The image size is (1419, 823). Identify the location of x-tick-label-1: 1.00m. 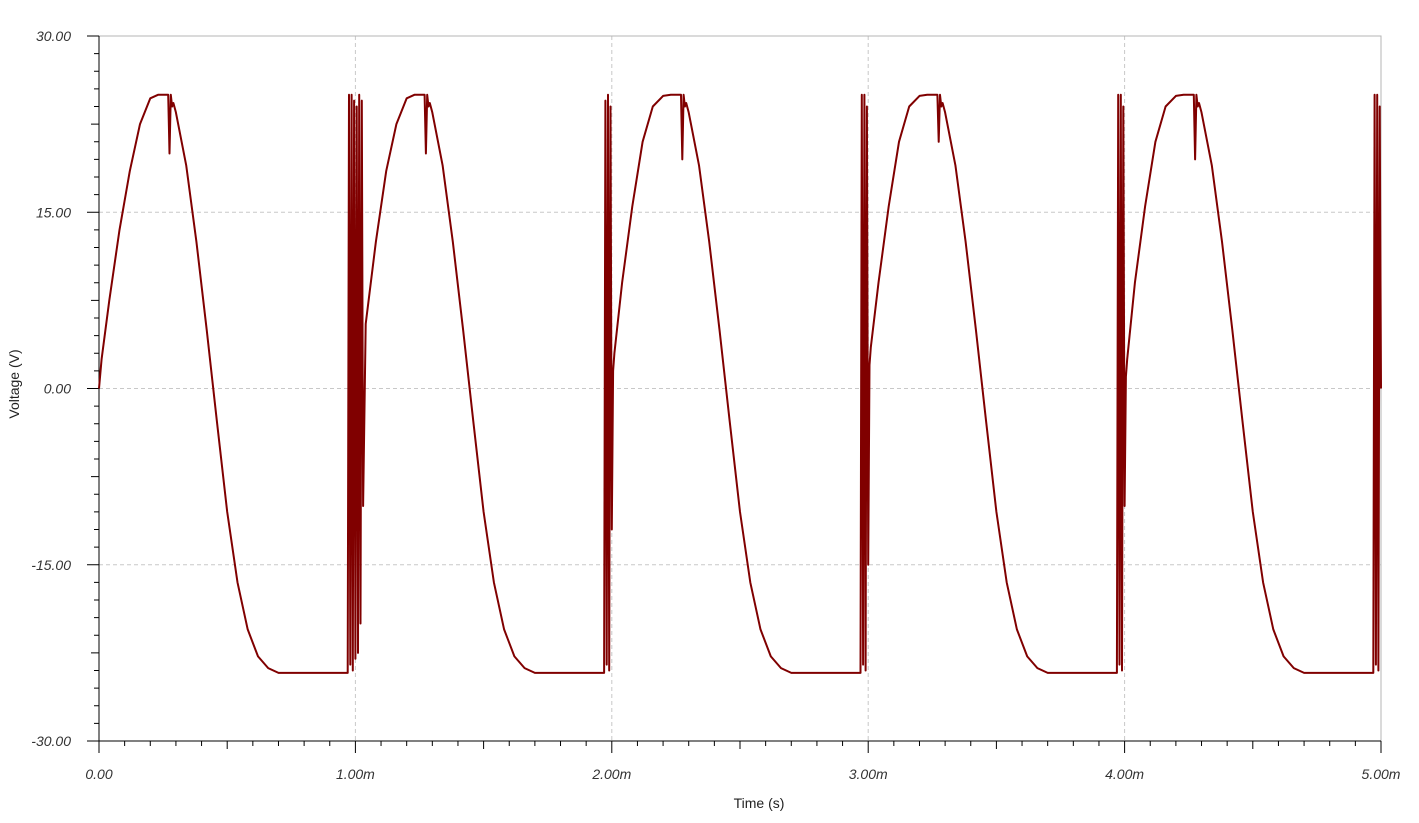
(355, 774).